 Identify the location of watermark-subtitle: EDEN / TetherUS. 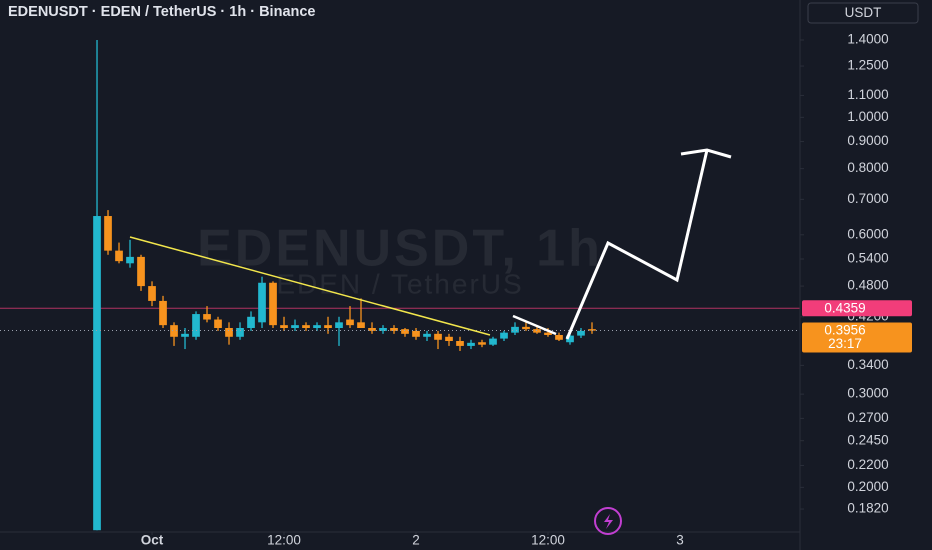
(399, 283).